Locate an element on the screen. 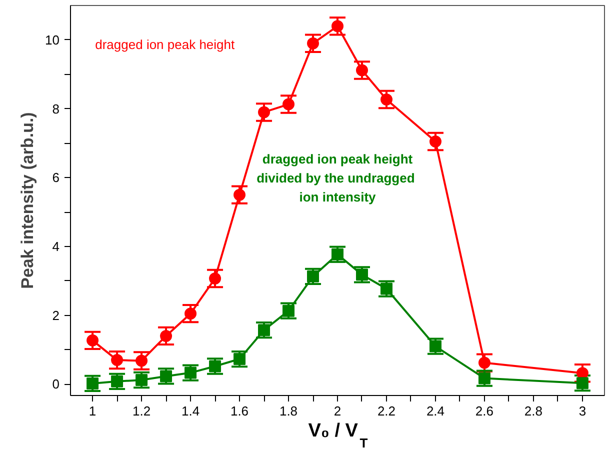 Image resolution: width=607 pixels, height=473 pixels. x-tick-label: 2.4 is located at coordinates (435, 411).